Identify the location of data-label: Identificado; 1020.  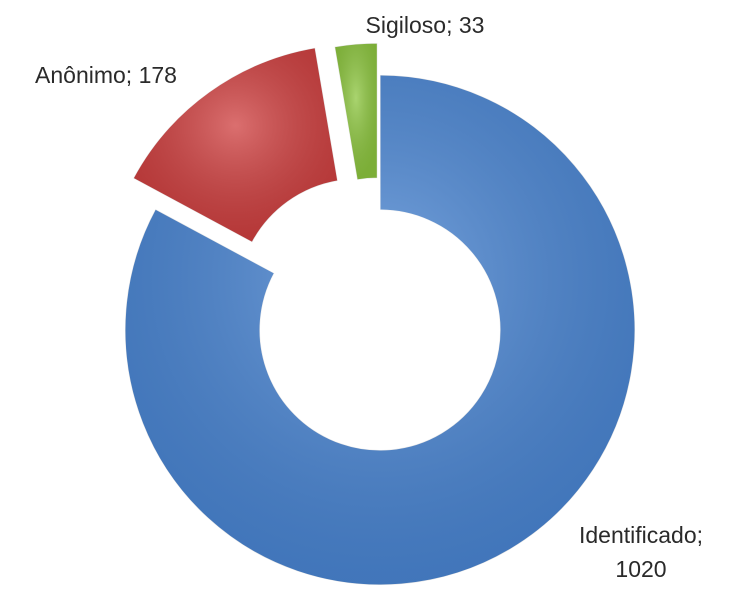
(641, 552).